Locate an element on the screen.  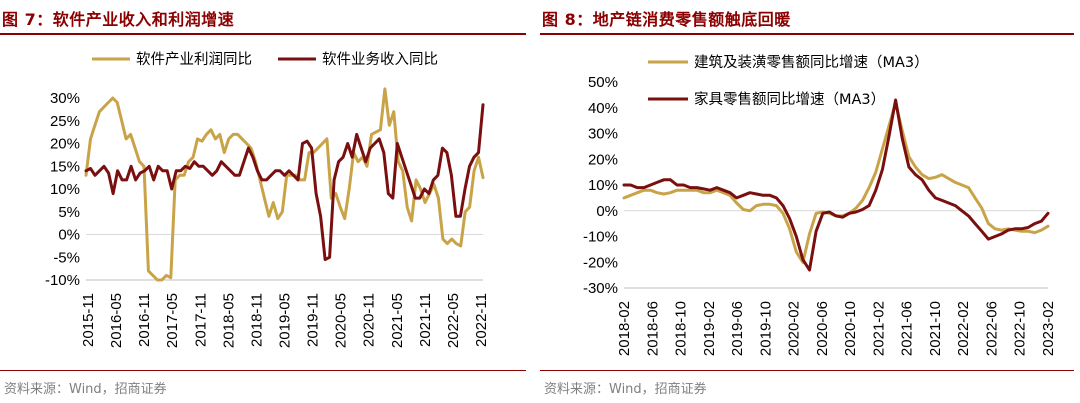
legend-label-1: 建筑及装潢零售额同比增速（MA3） is located at coordinates (811, 62).